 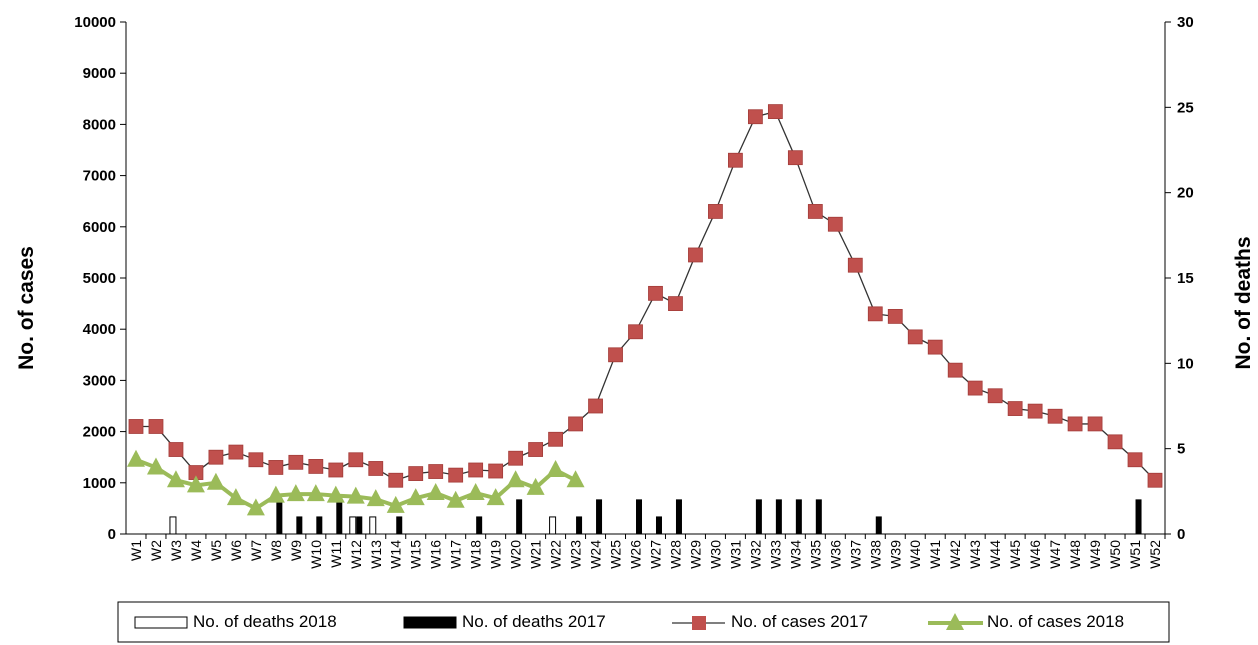 What do you see at coordinates (99, 483) in the screenshot?
I see `y-tick-label: 1000` at bounding box center [99, 483].